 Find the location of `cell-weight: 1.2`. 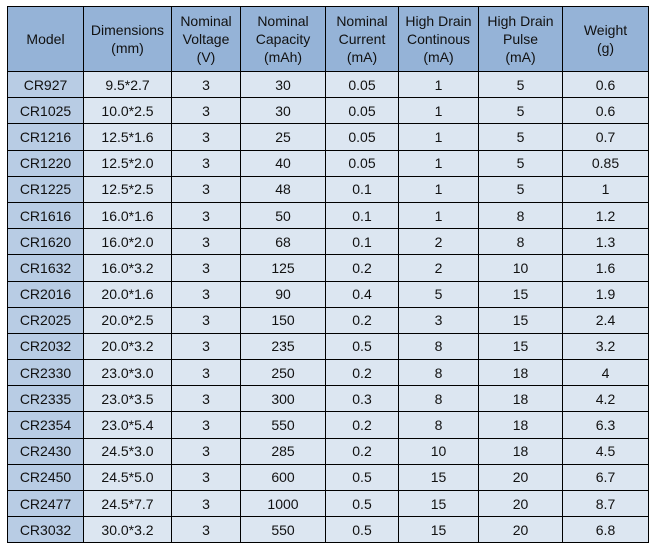

cell-weight: 1.2 is located at coordinates (605, 215).